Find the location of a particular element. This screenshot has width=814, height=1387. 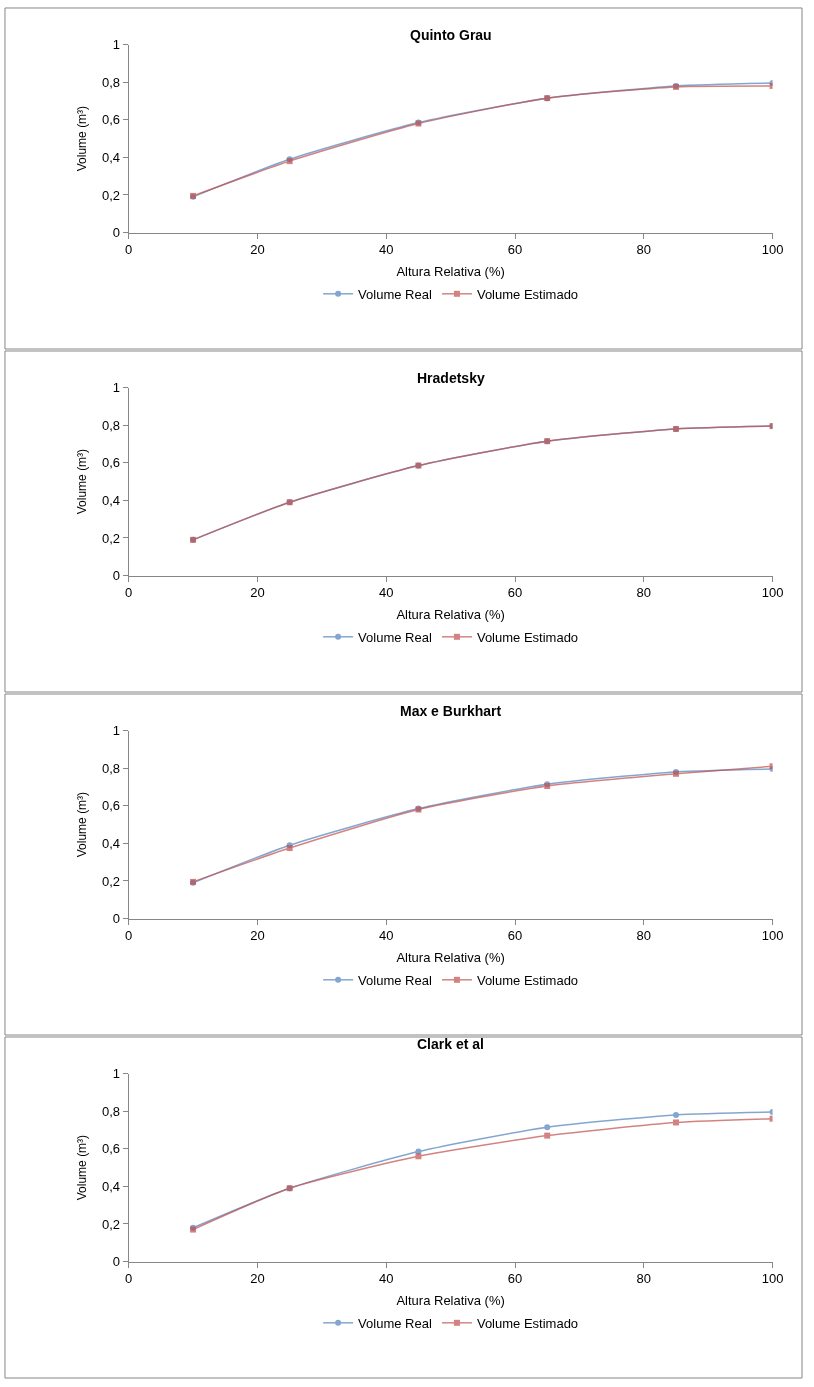

chart-title: Quinto Grau is located at coordinates (451, 35).